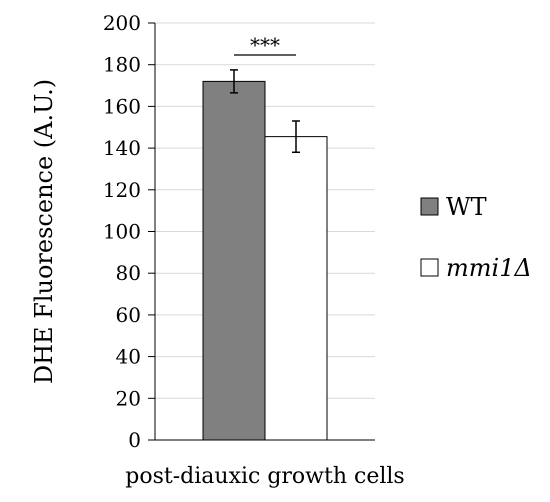 This screenshot has width=550, height=502. What do you see at coordinates (122, 65) in the screenshot?
I see `y-tick-label: 180` at bounding box center [122, 65].